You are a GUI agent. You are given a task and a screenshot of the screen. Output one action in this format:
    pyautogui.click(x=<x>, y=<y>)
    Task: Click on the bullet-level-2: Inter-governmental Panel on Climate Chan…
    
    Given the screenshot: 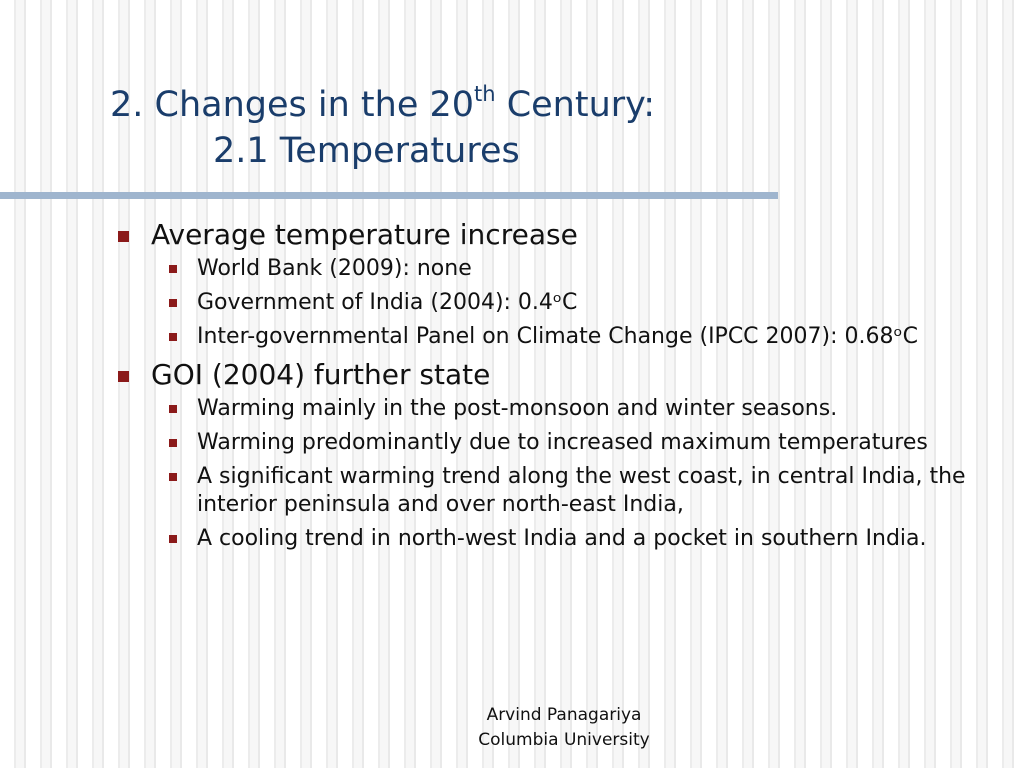 What is the action you would take?
    pyautogui.click(x=558, y=337)
    